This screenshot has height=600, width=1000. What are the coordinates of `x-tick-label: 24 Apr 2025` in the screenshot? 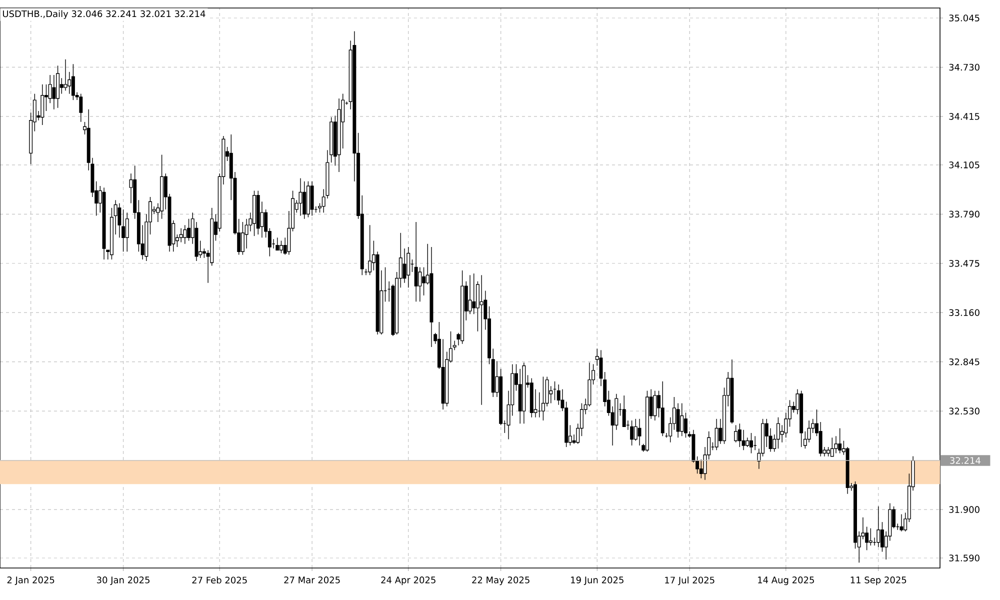 It's located at (408, 581).